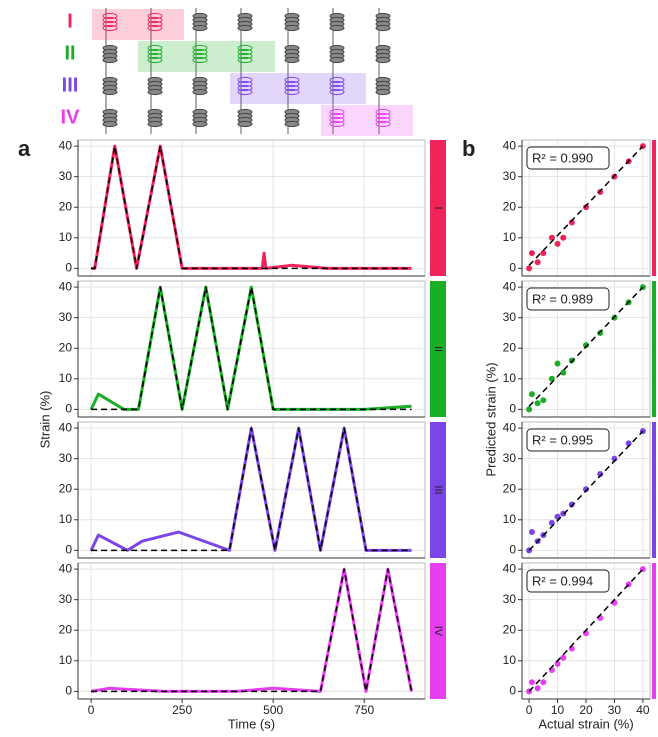 This screenshot has height=737, width=658. I want to click on strip-label: II, so click(438, 349).